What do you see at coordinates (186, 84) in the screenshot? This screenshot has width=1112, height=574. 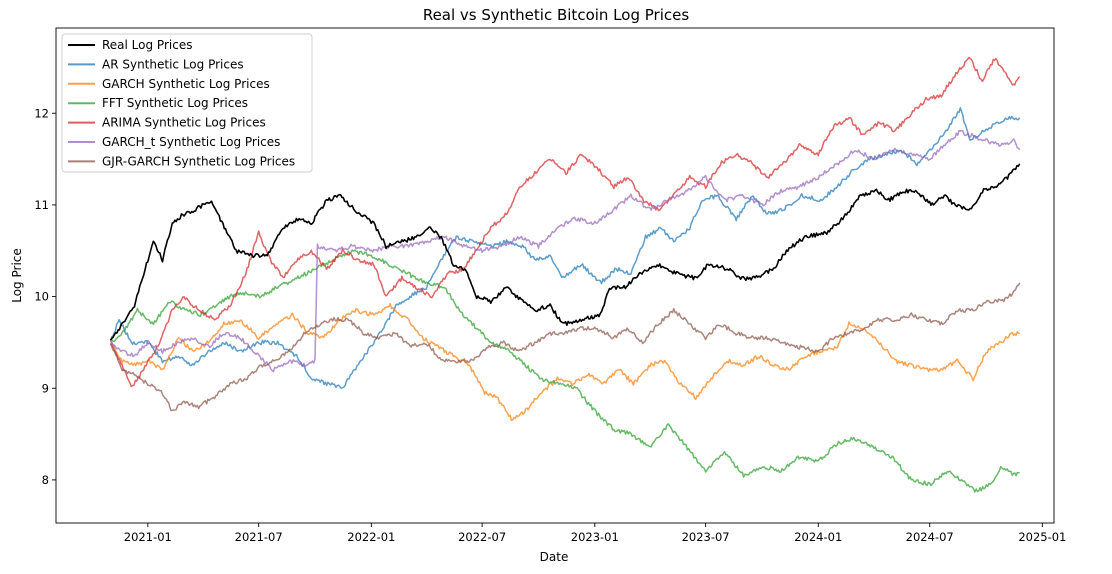 I see `legend-label-garch-synthetic-log-prices: GARCH Synthetic Log Prices` at bounding box center [186, 84].